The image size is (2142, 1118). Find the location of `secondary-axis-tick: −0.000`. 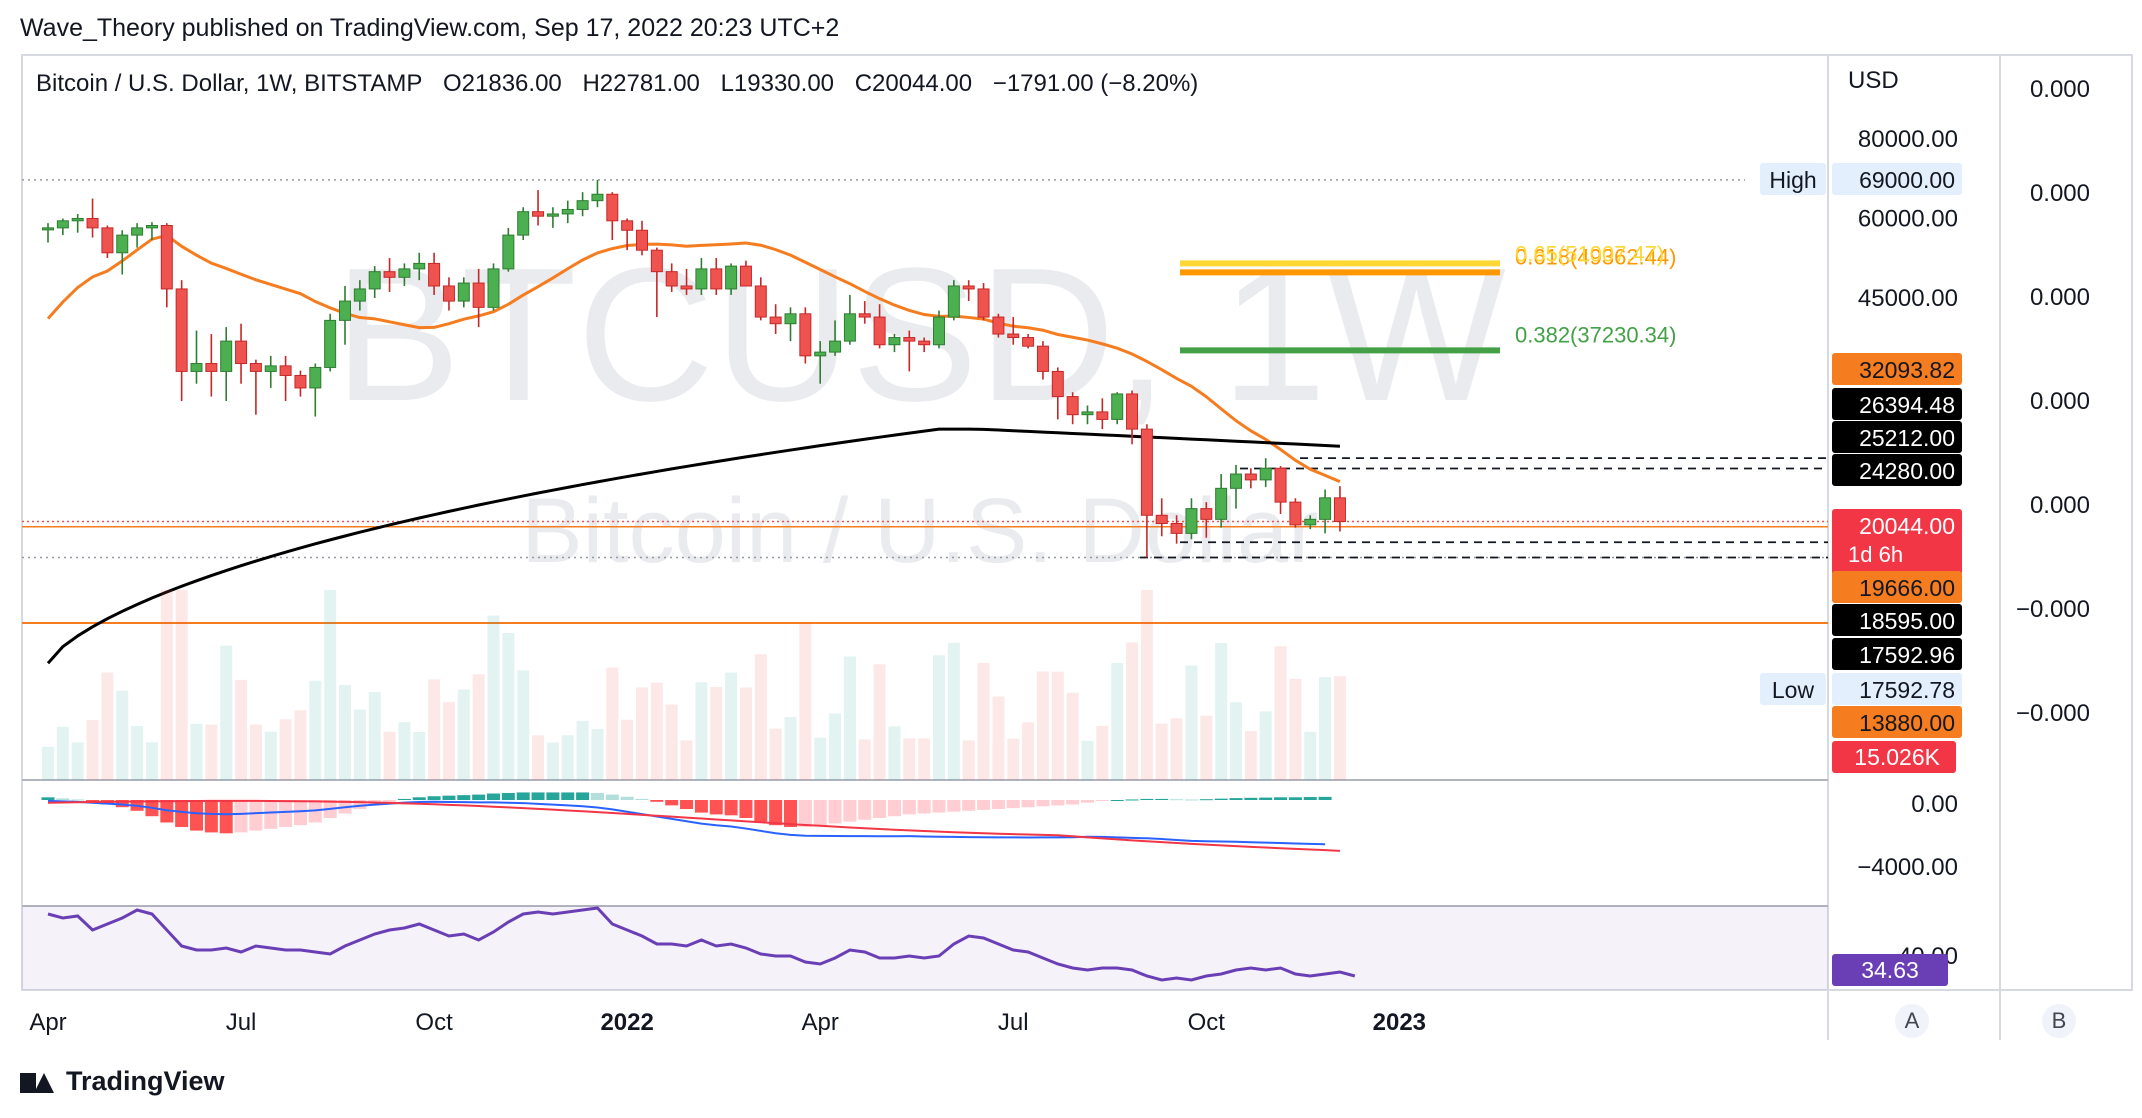

secondary-axis-tick: −0.000 is located at coordinates (2053, 713).